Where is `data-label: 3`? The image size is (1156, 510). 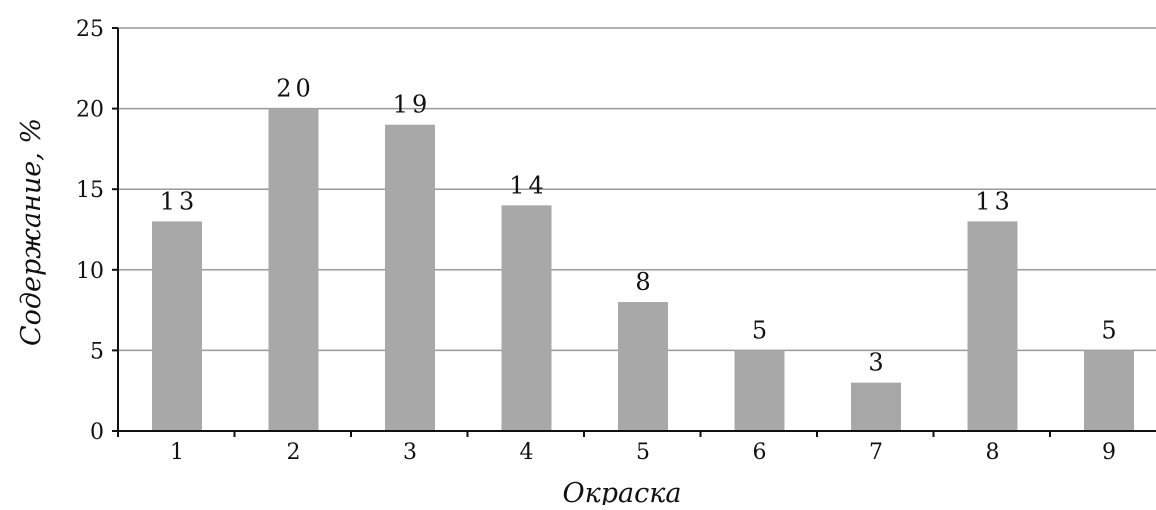
data-label: 3 is located at coordinates (877, 363).